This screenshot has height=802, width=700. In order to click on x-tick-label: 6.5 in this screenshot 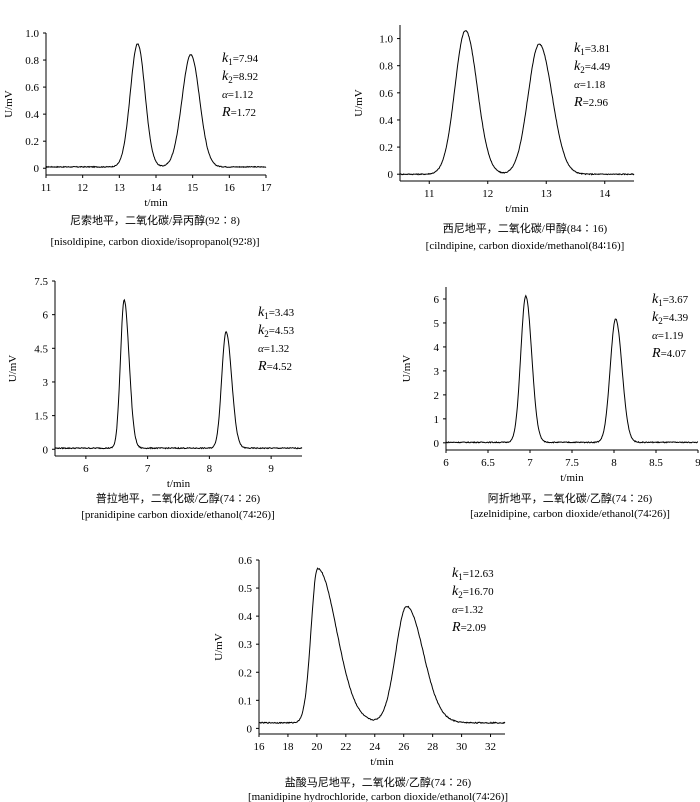, I will do `click(488, 463)`.